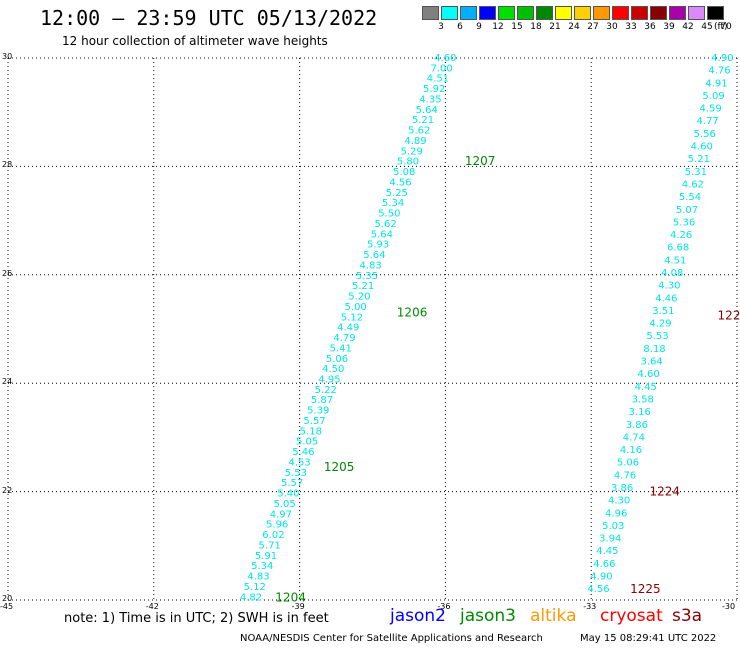 This screenshot has width=740, height=650. Describe the element at coordinates (374, 255) in the screenshot. I see `wave-height-point: 5.64` at that location.